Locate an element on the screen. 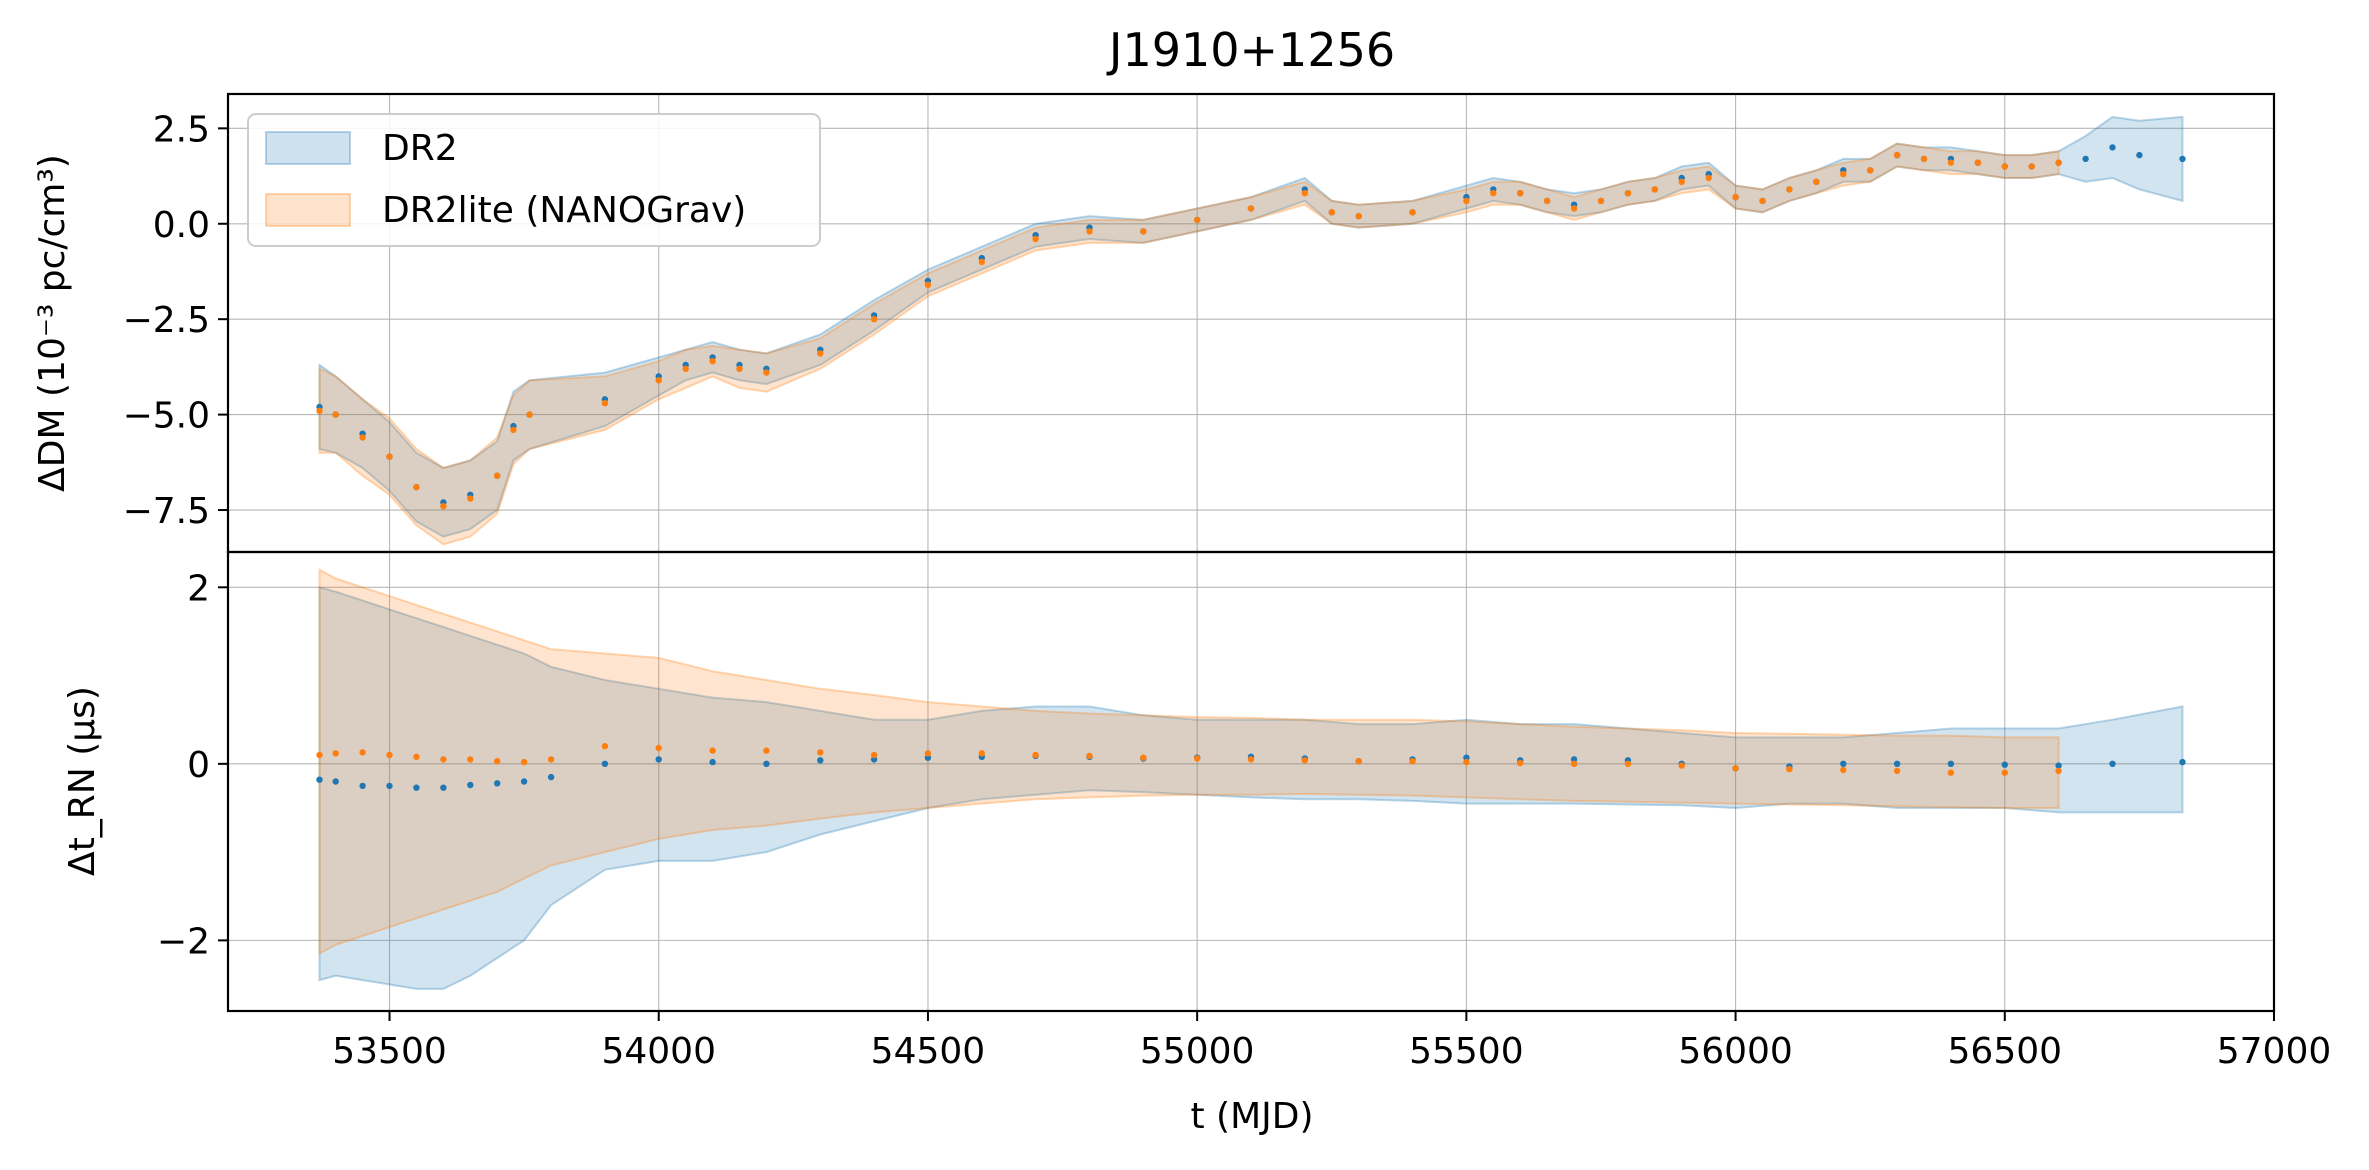  legend-label-dr2: DR2 is located at coordinates (420, 148).